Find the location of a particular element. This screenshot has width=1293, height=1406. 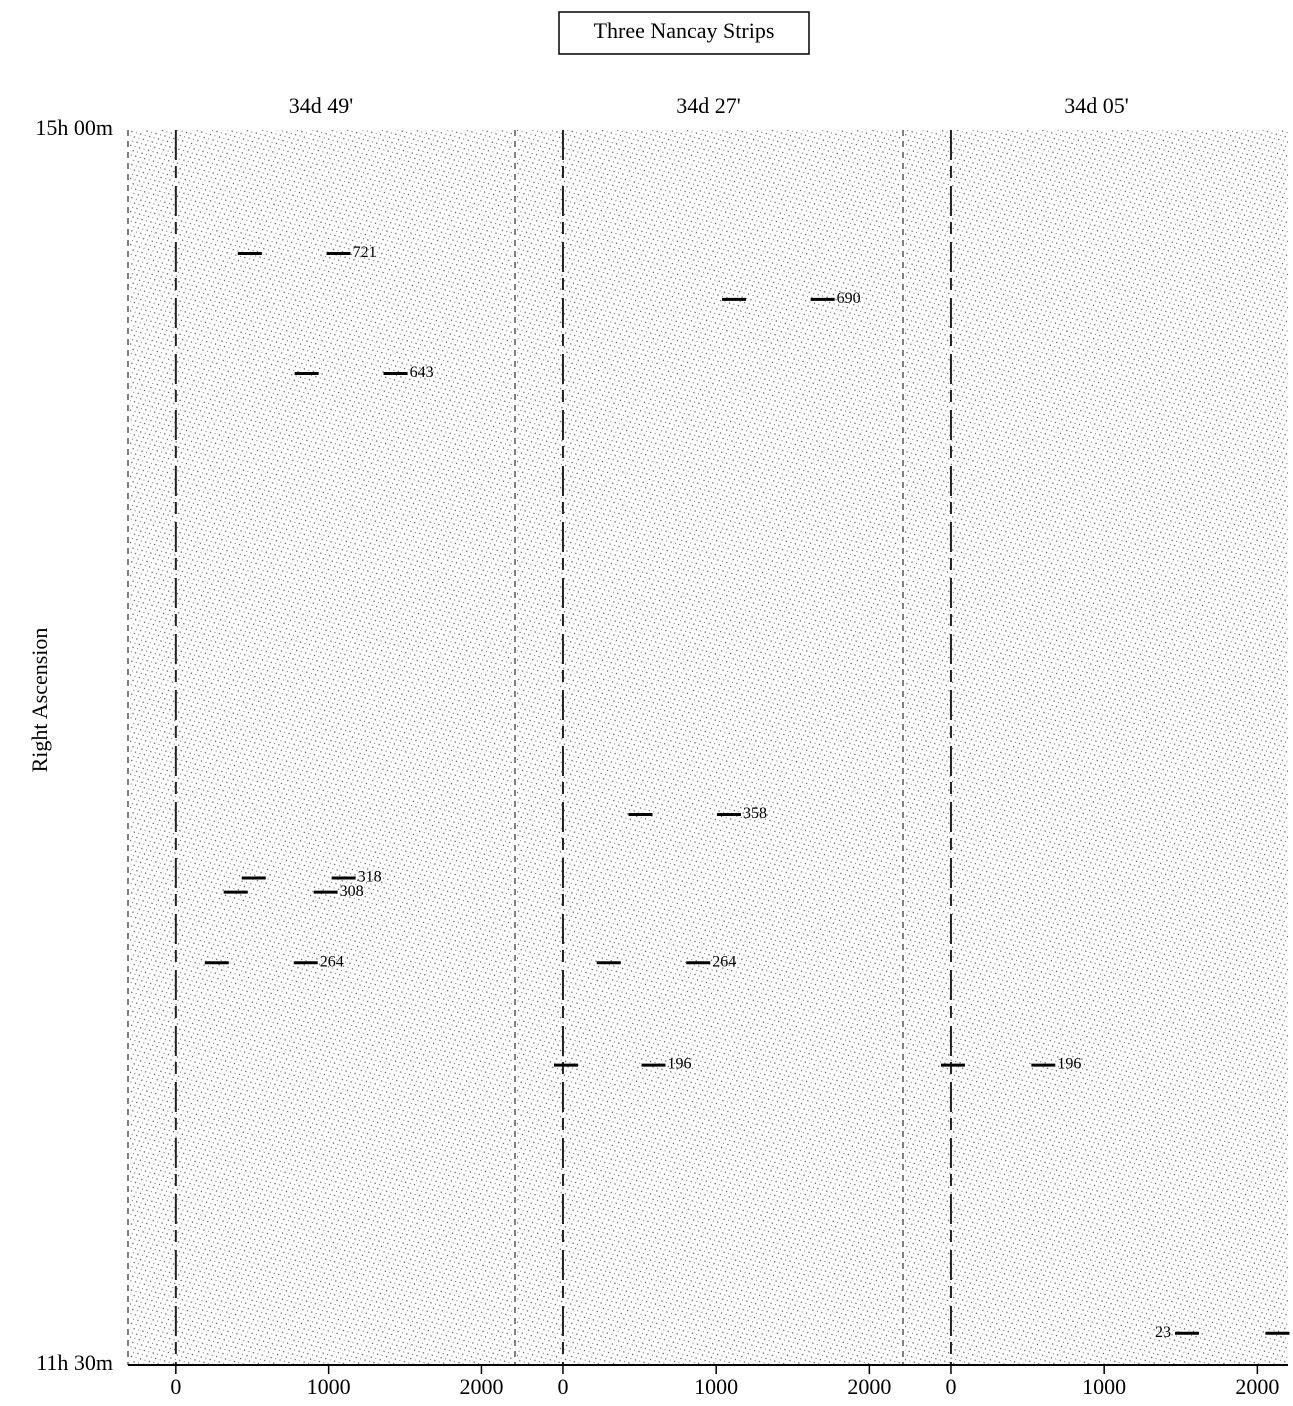

feature-label: 358 is located at coordinates (755, 813).